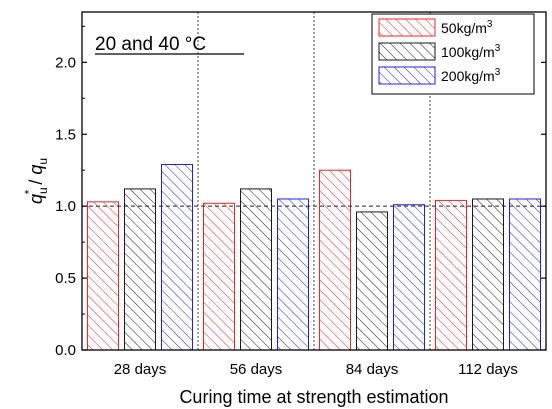  I want to click on x-tick-label: 112 days, so click(488, 369).